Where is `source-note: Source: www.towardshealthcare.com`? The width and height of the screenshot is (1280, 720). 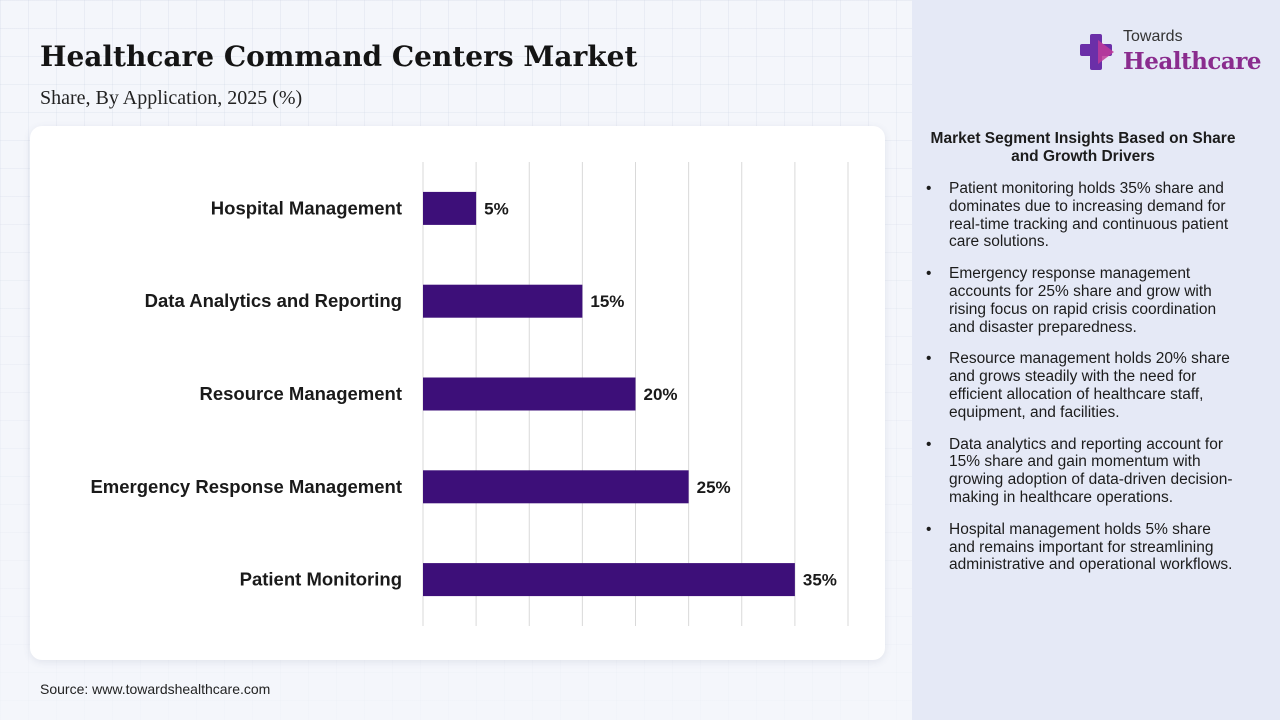 source-note: Source: www.towardshealthcare.com is located at coordinates (155, 689).